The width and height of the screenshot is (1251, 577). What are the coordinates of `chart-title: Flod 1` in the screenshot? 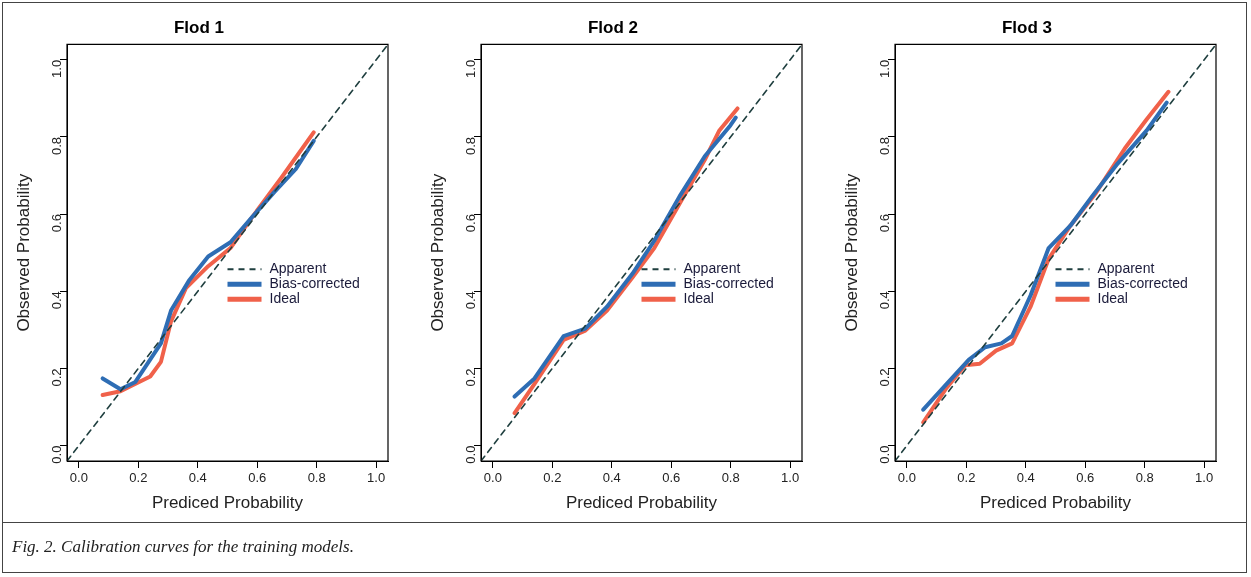 It's located at (199, 27).